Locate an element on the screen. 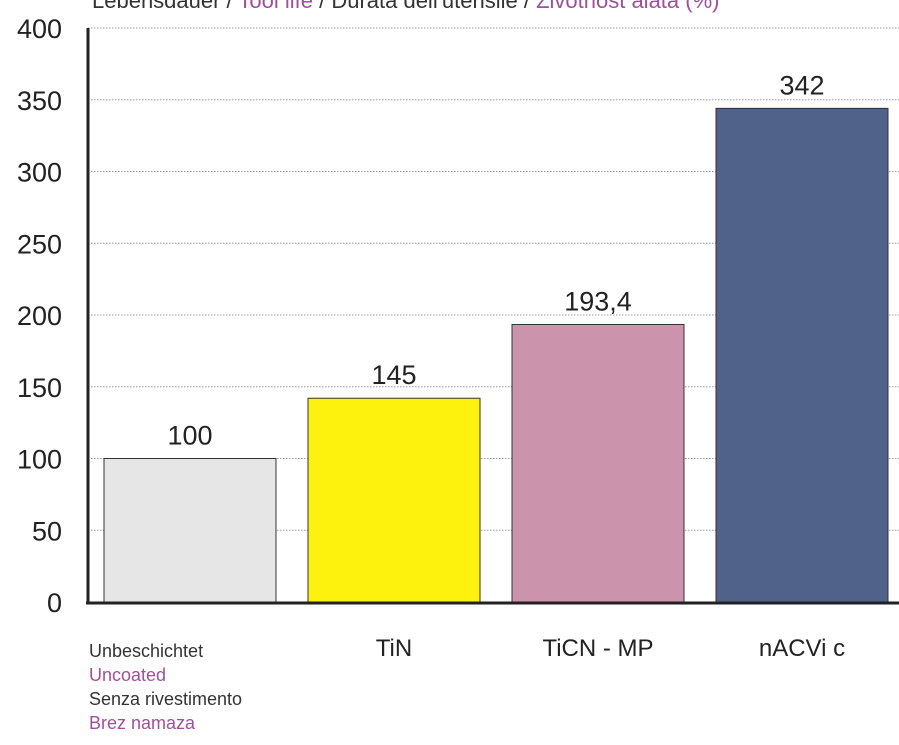 This screenshot has width=899, height=745. category-label-0-line-2: Senza rivestimento is located at coordinates (165, 699).